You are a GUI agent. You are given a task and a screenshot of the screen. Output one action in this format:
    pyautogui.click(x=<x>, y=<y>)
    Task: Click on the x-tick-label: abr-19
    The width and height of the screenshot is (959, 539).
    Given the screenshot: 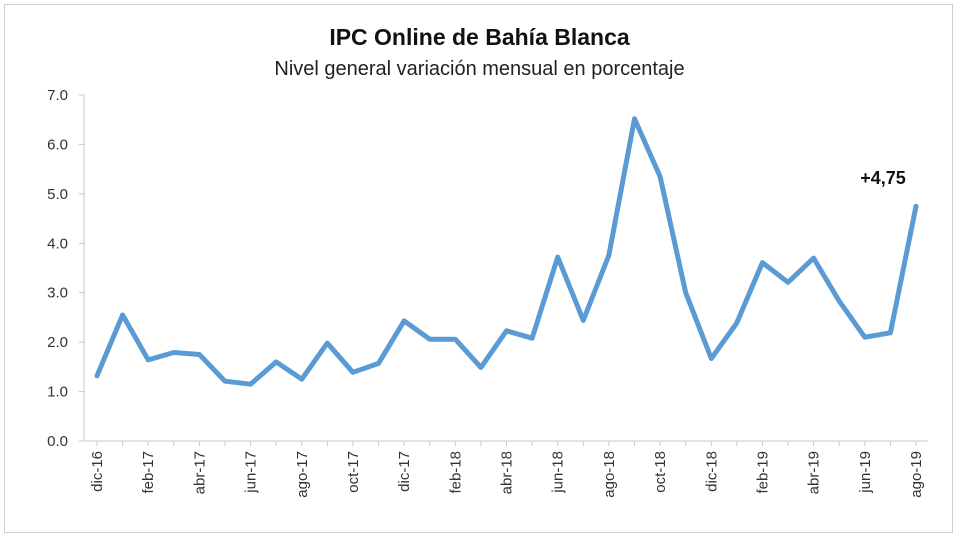 What is the action you would take?
    pyautogui.click(x=814, y=472)
    